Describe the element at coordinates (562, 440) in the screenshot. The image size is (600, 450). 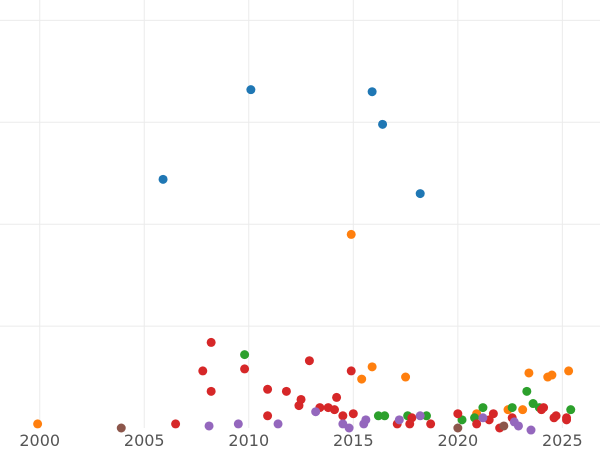
I see `x-tick-label: 2025` at that location.